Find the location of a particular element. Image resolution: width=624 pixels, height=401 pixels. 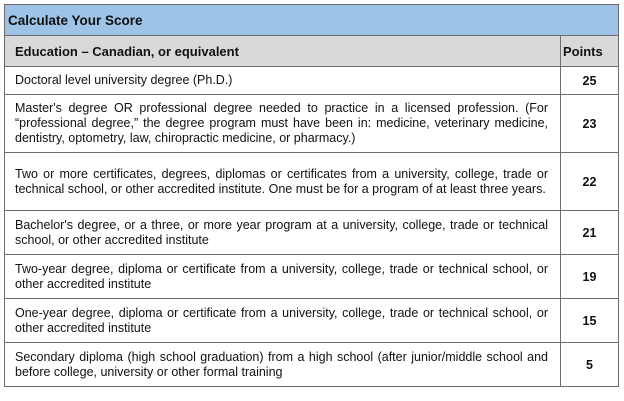

table-title: Calculate Your Score is located at coordinates (311, 20).